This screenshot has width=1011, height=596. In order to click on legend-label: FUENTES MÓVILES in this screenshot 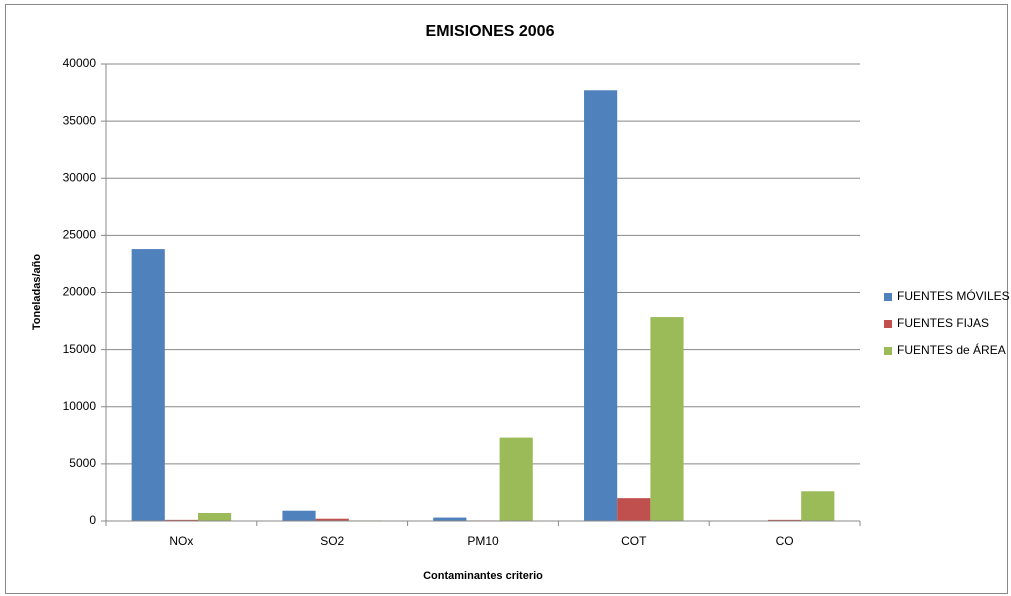, I will do `click(953, 295)`.